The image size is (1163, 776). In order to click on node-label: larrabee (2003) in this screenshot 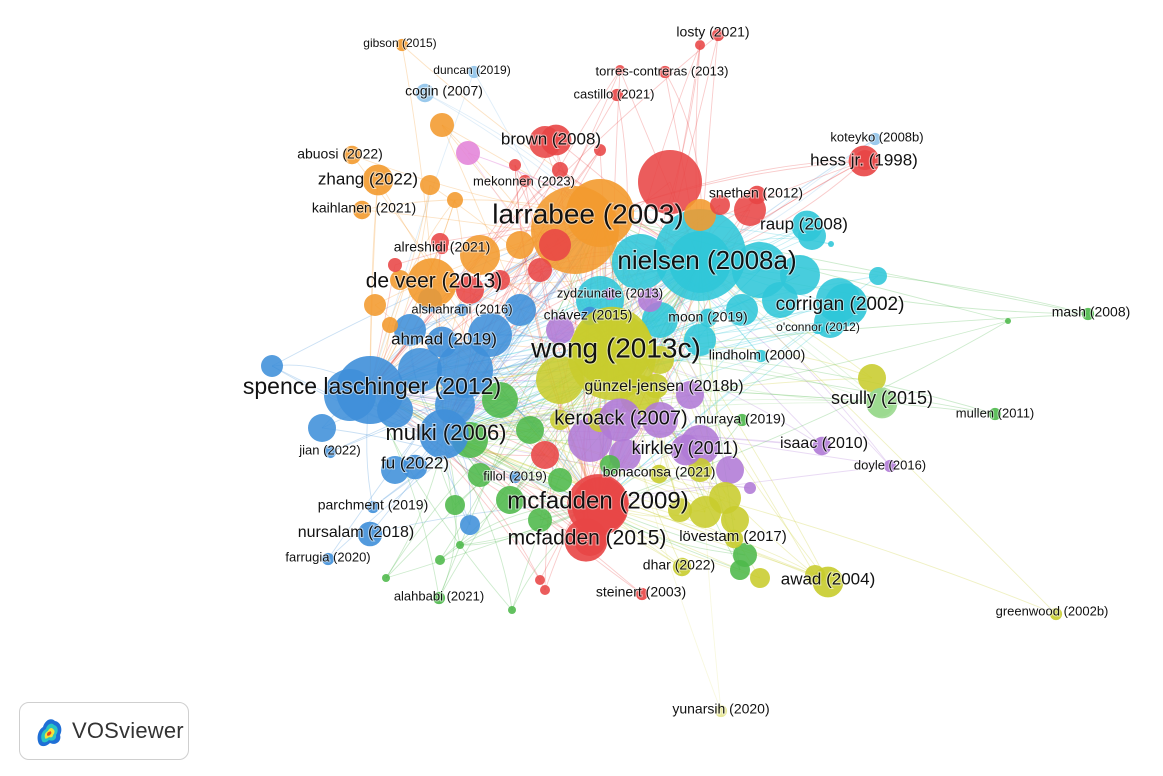, I will do `click(587, 213)`.